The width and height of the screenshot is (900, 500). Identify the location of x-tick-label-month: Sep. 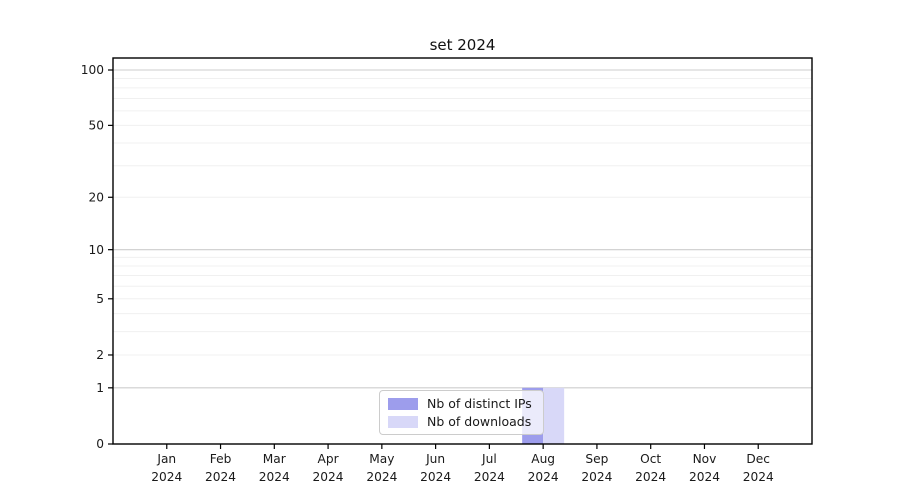
(596, 459).